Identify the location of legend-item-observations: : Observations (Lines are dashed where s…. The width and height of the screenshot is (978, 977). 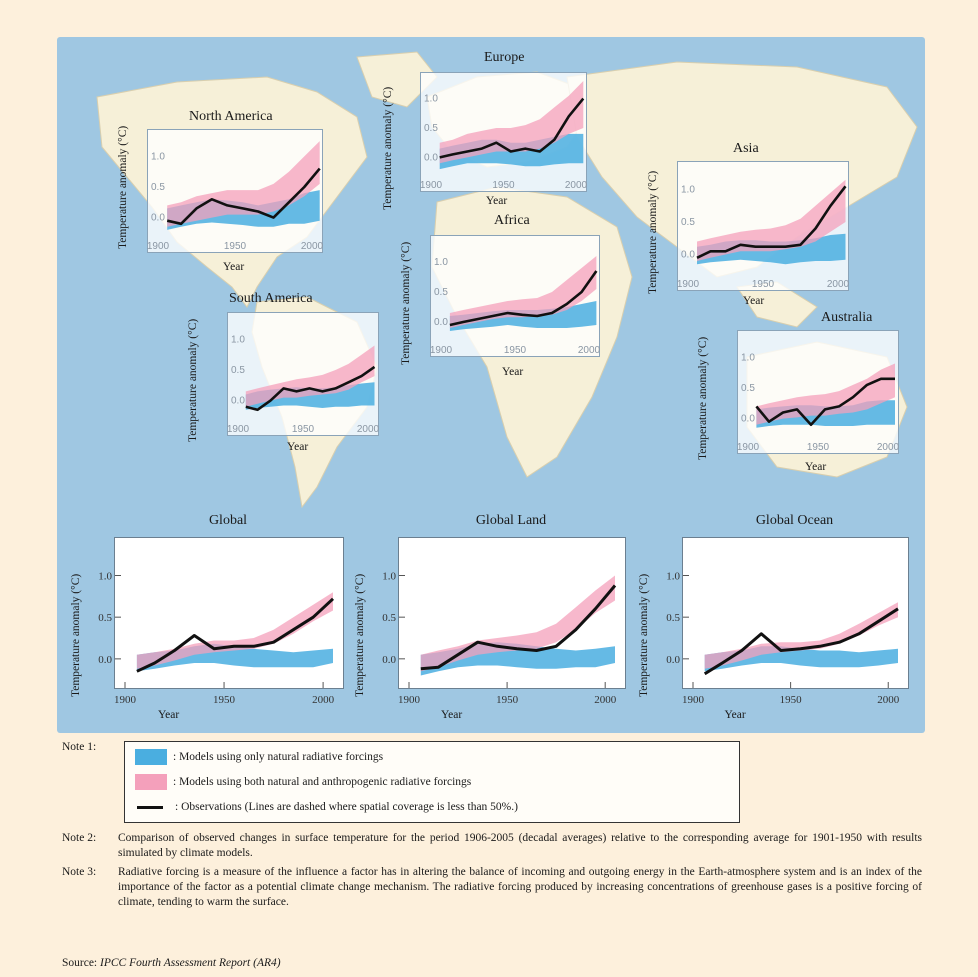
(326, 807).